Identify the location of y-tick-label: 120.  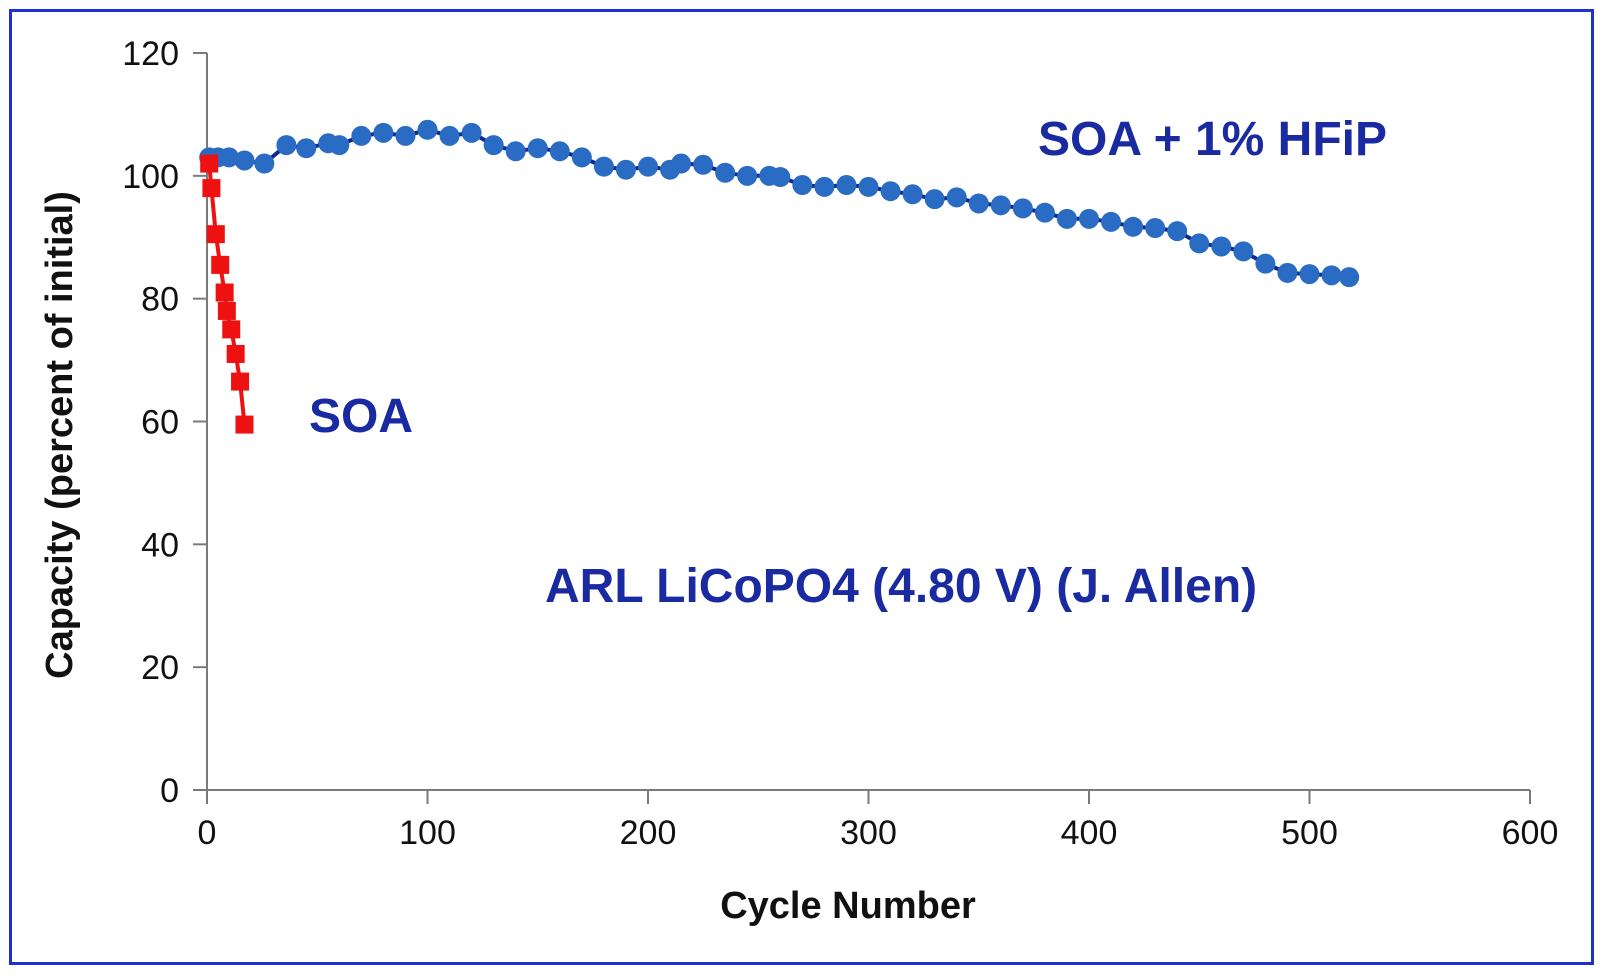
(150, 54).